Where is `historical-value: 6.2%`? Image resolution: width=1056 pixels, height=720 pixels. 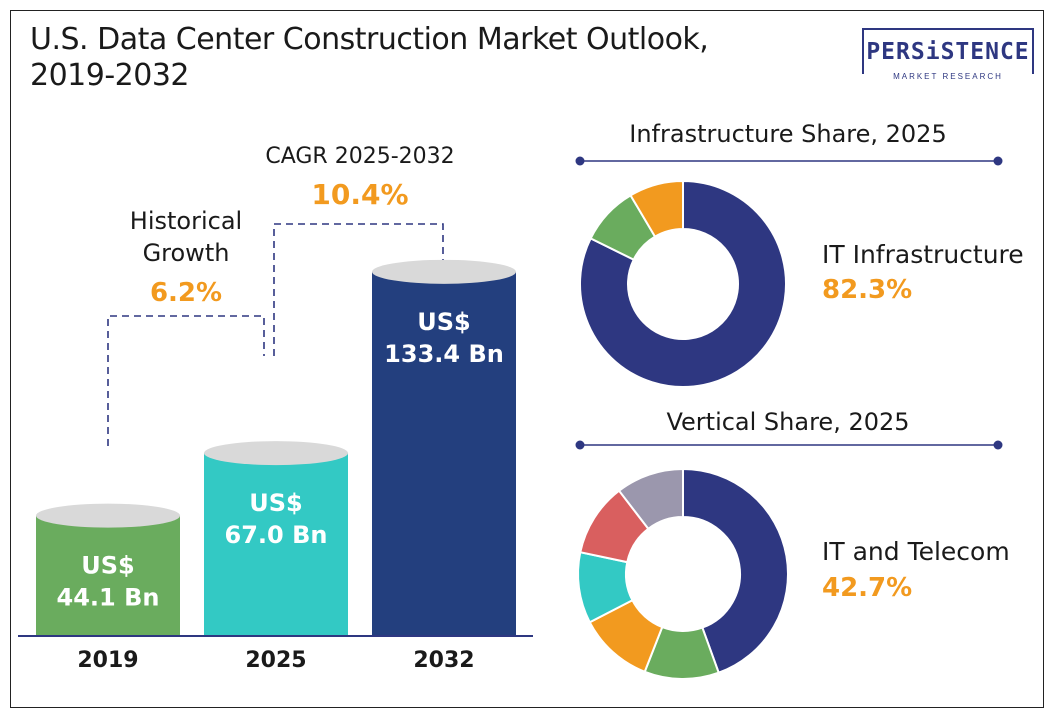 historical-value: 6.2% is located at coordinates (186, 293).